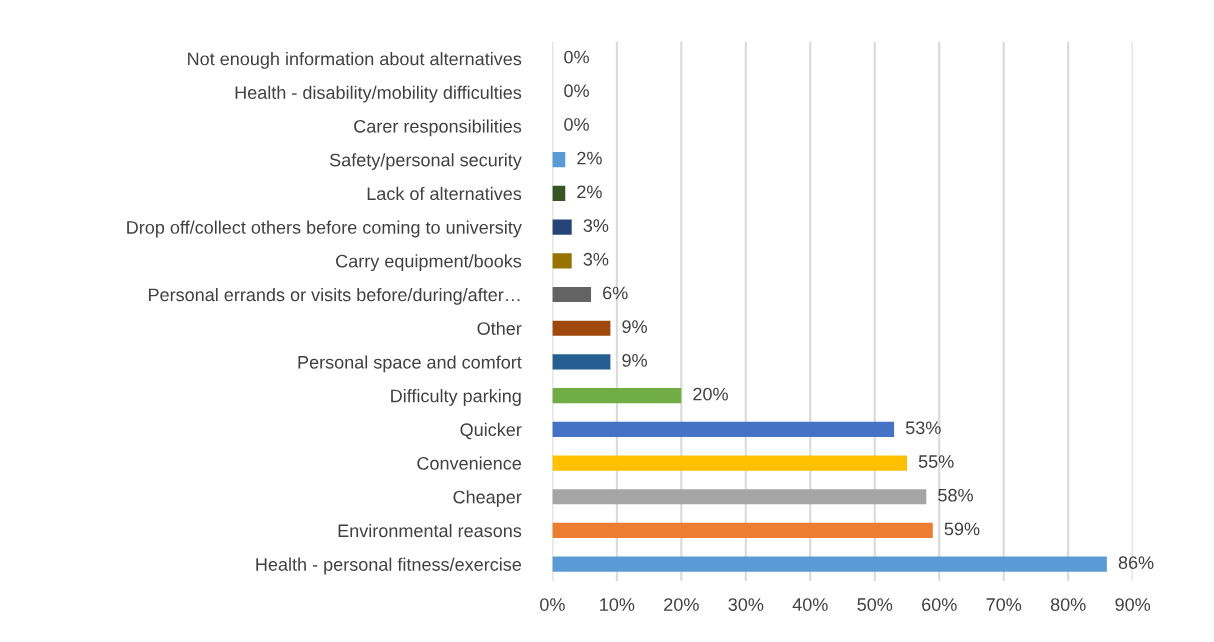  I want to click on y-tick-label: Carry equipment/books, so click(429, 263).